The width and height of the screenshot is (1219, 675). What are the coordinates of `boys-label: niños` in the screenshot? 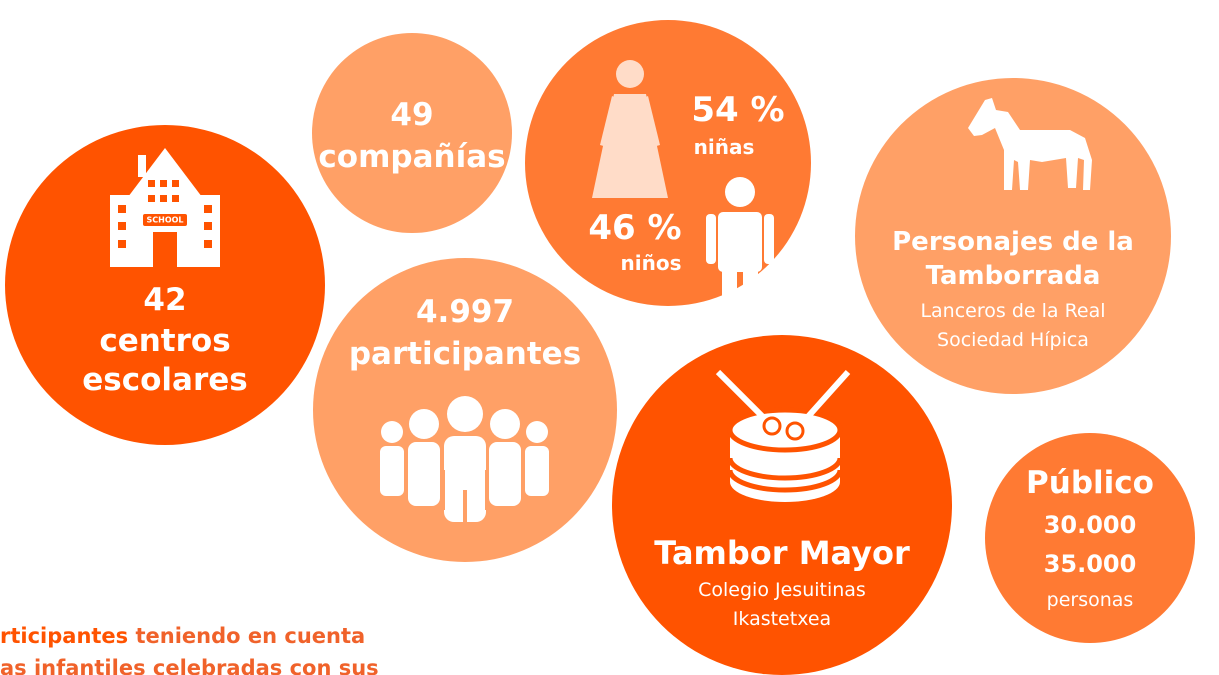 It's located at (651, 263).